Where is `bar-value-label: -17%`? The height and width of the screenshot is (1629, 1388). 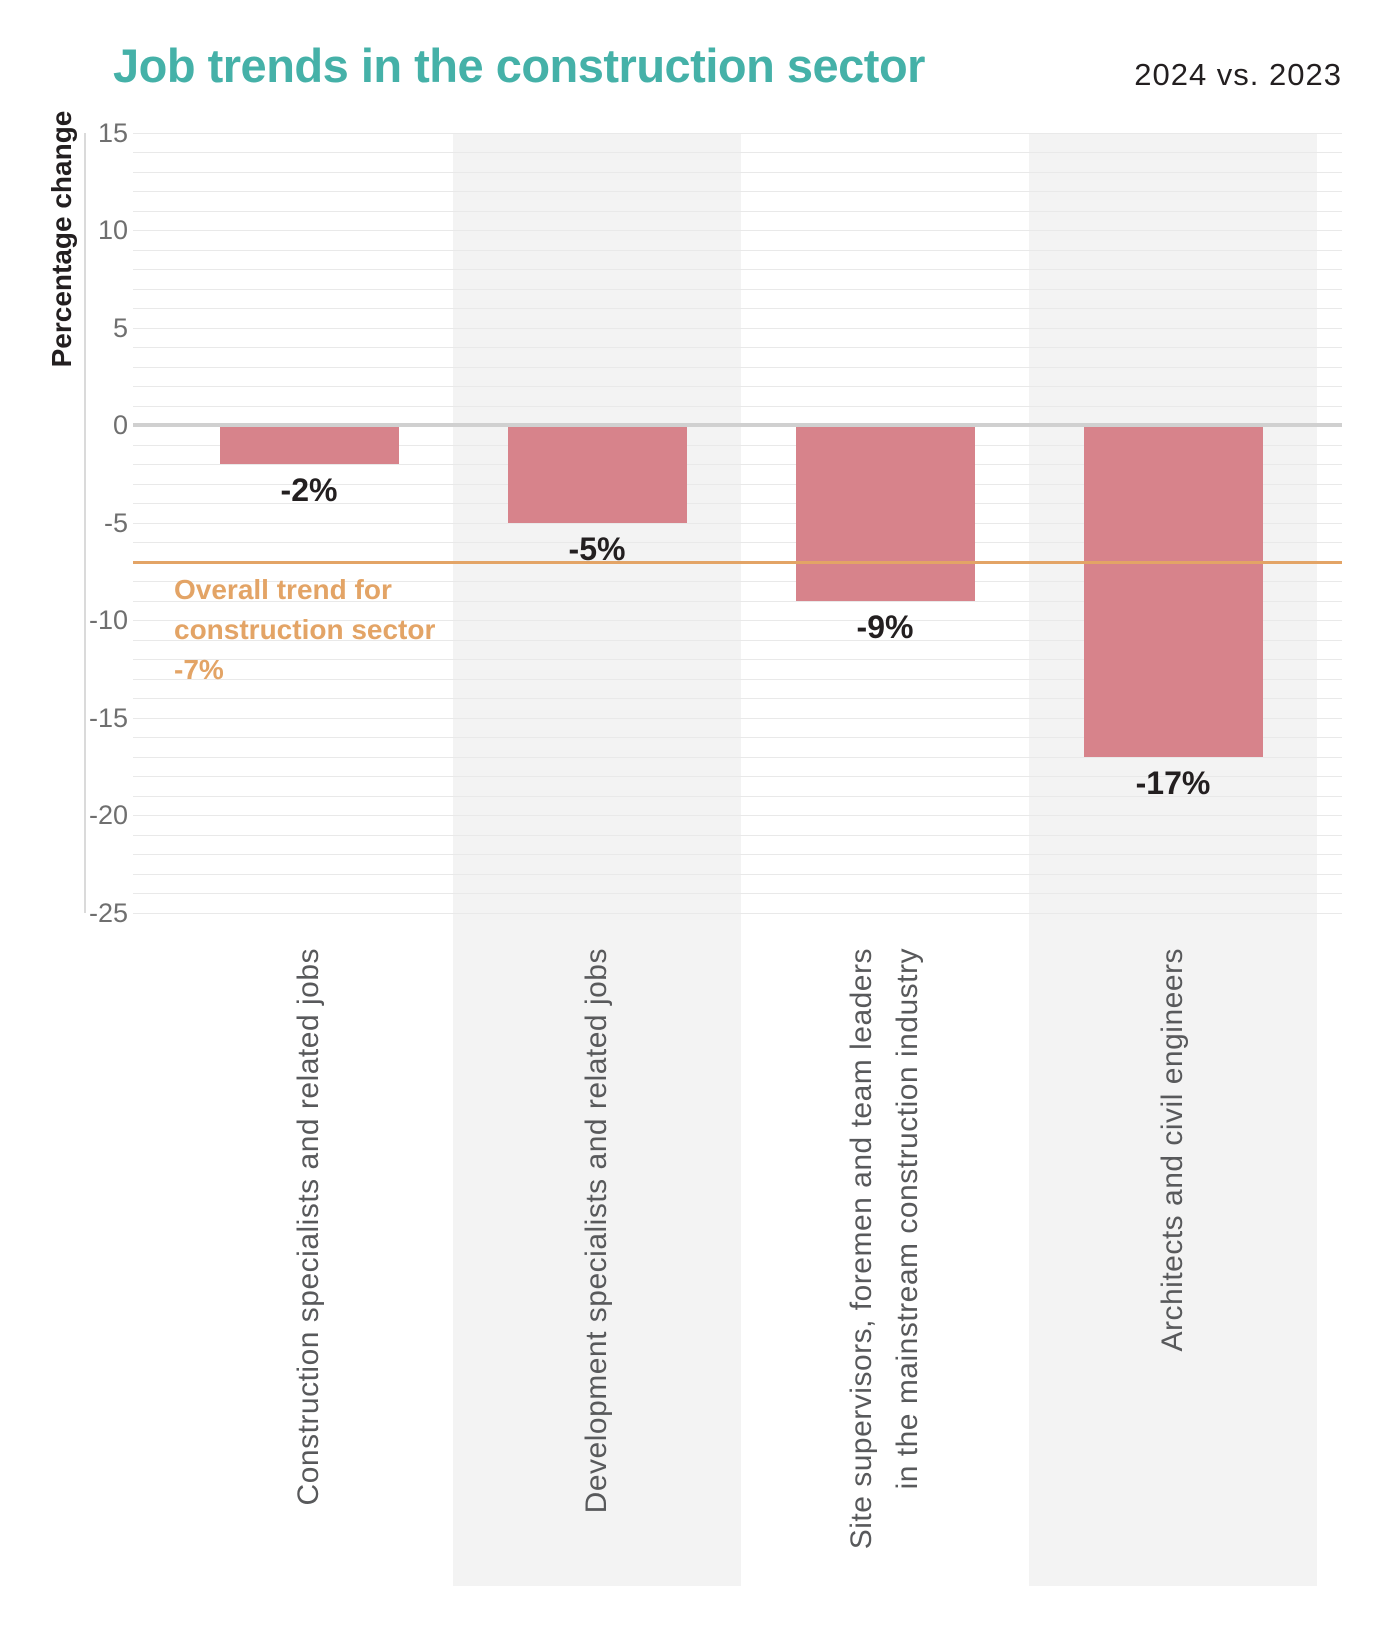
bar-value-label: -17% is located at coordinates (1173, 783).